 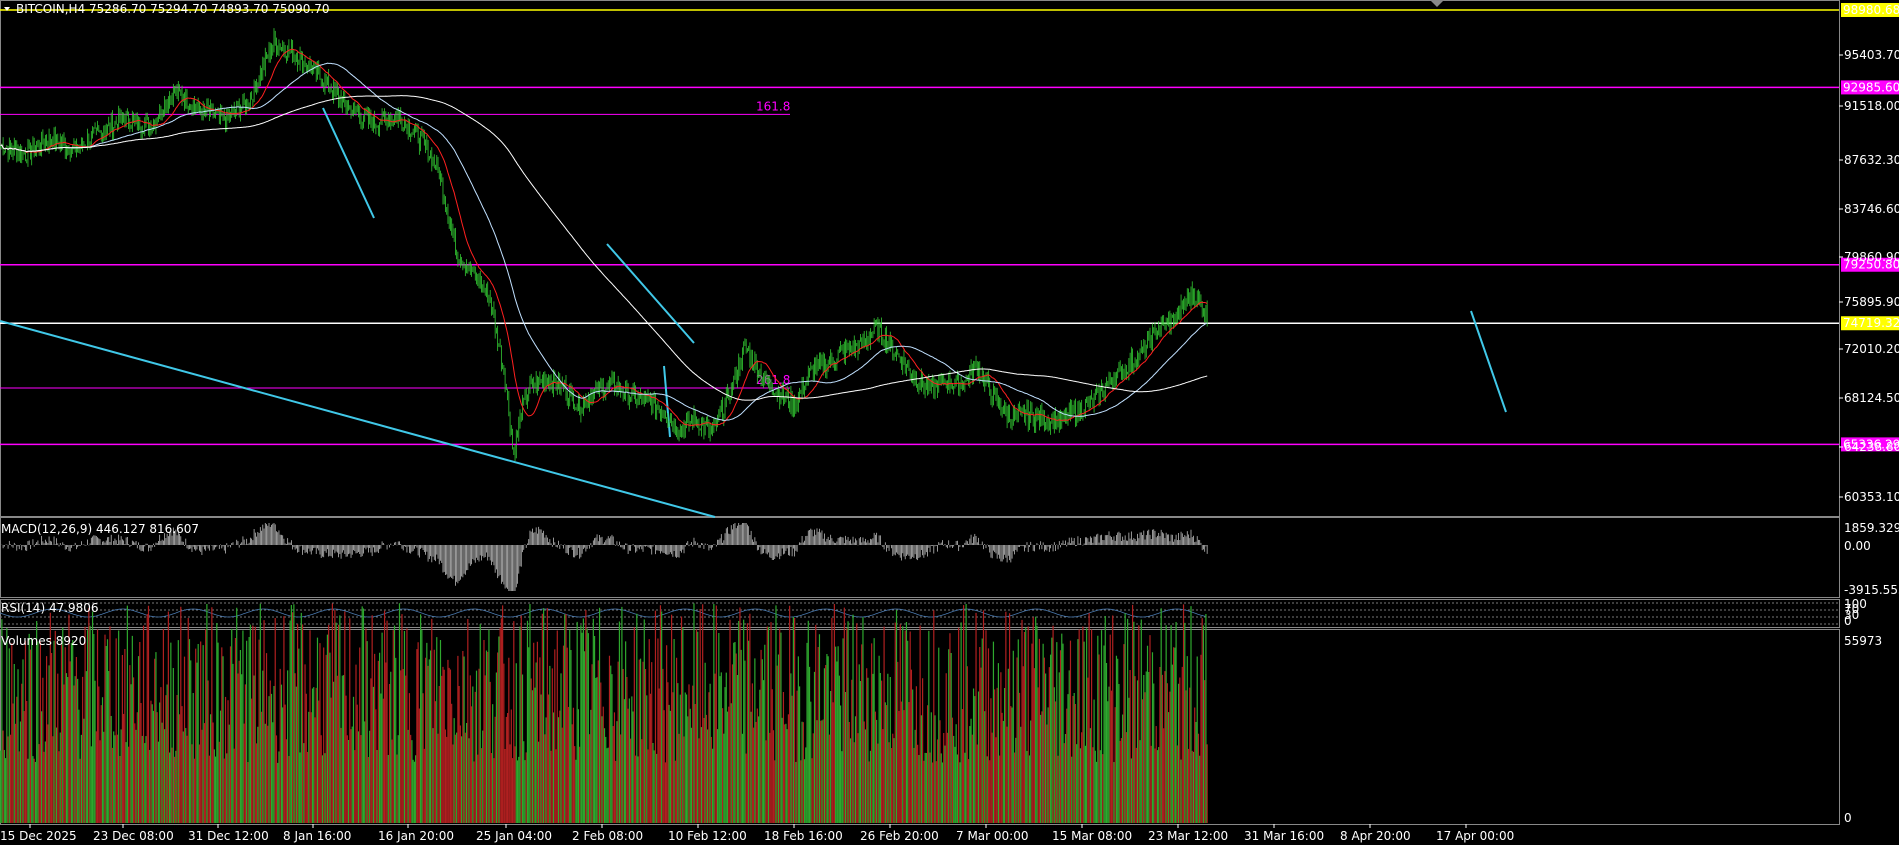 I want to click on price-tick-label: 60353.10, so click(x=1871, y=497).